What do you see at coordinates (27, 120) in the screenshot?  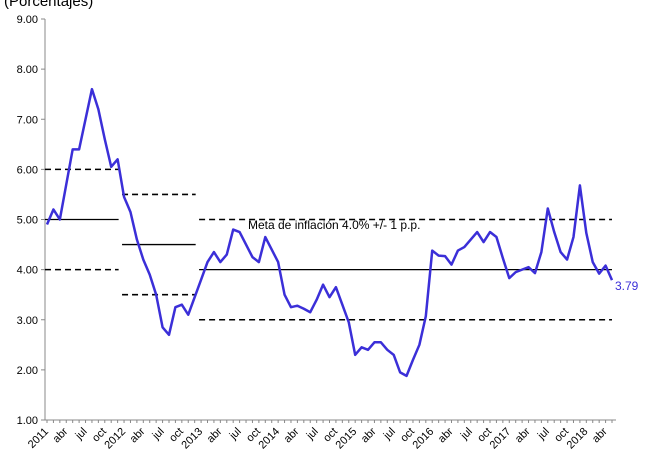 I see `y-tick-label: 7.00` at bounding box center [27, 120].